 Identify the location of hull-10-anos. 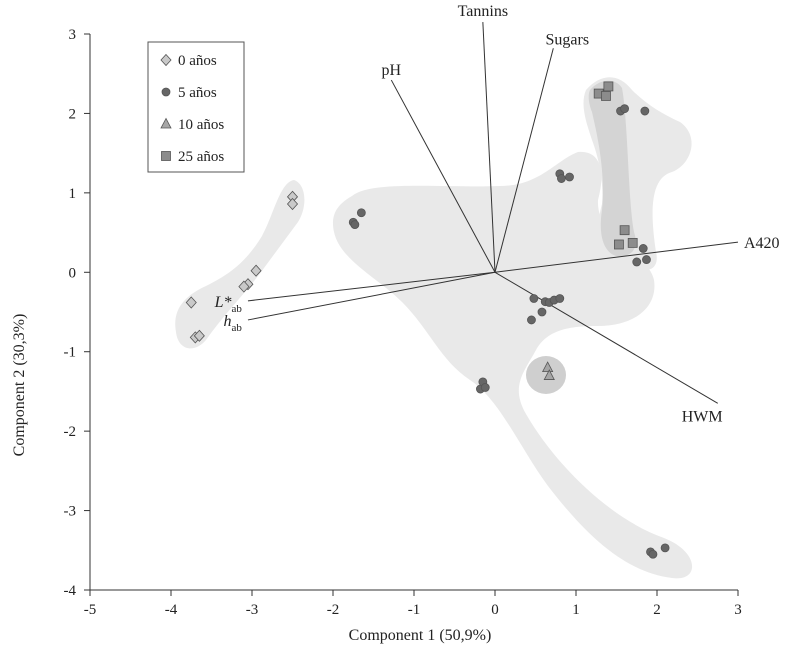
(546, 375).